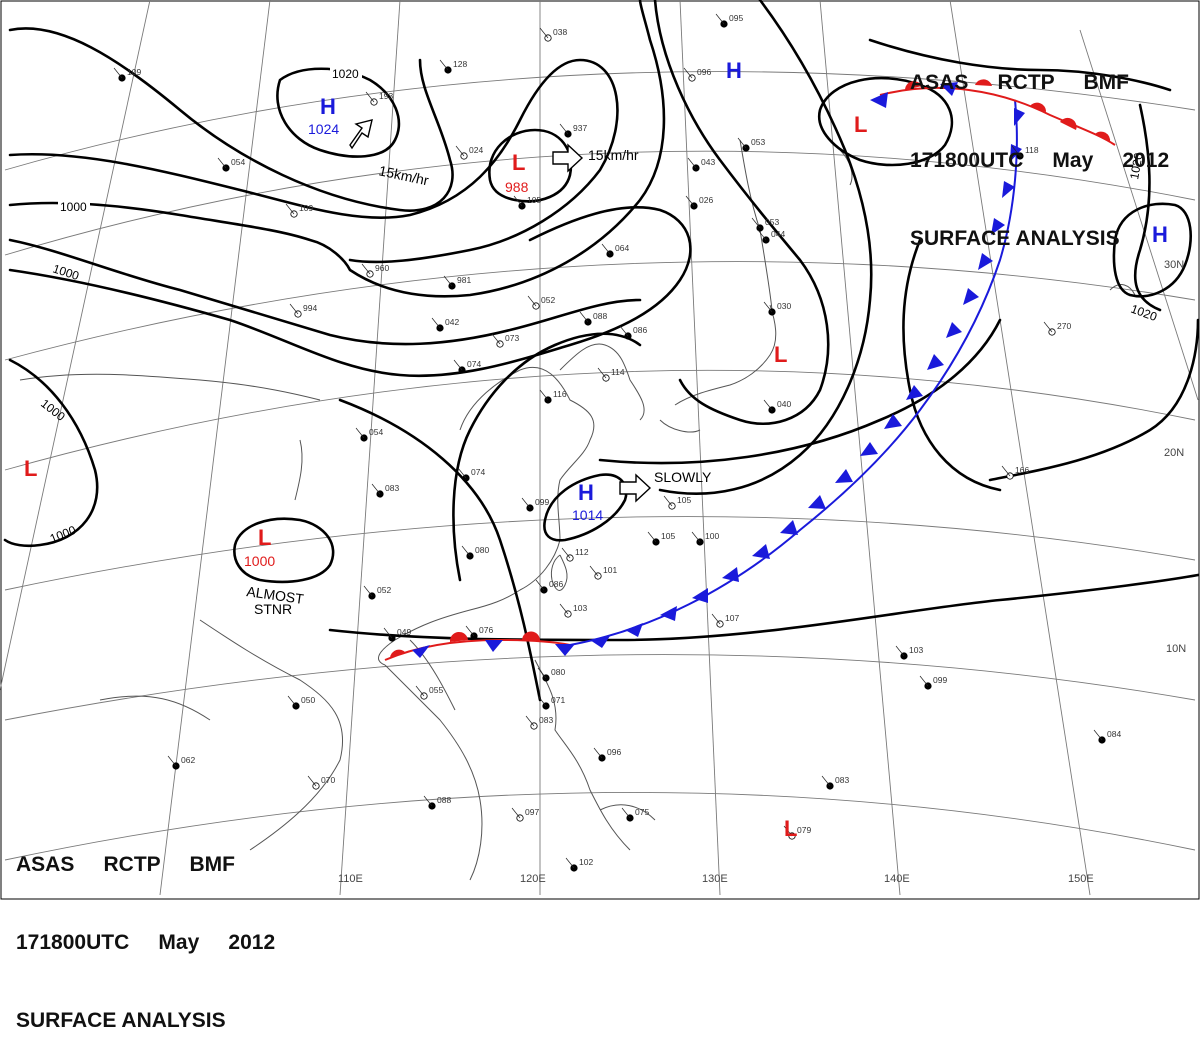  Describe the element at coordinates (350, 291) in the screenshot. I see `isobar-center` at that location.